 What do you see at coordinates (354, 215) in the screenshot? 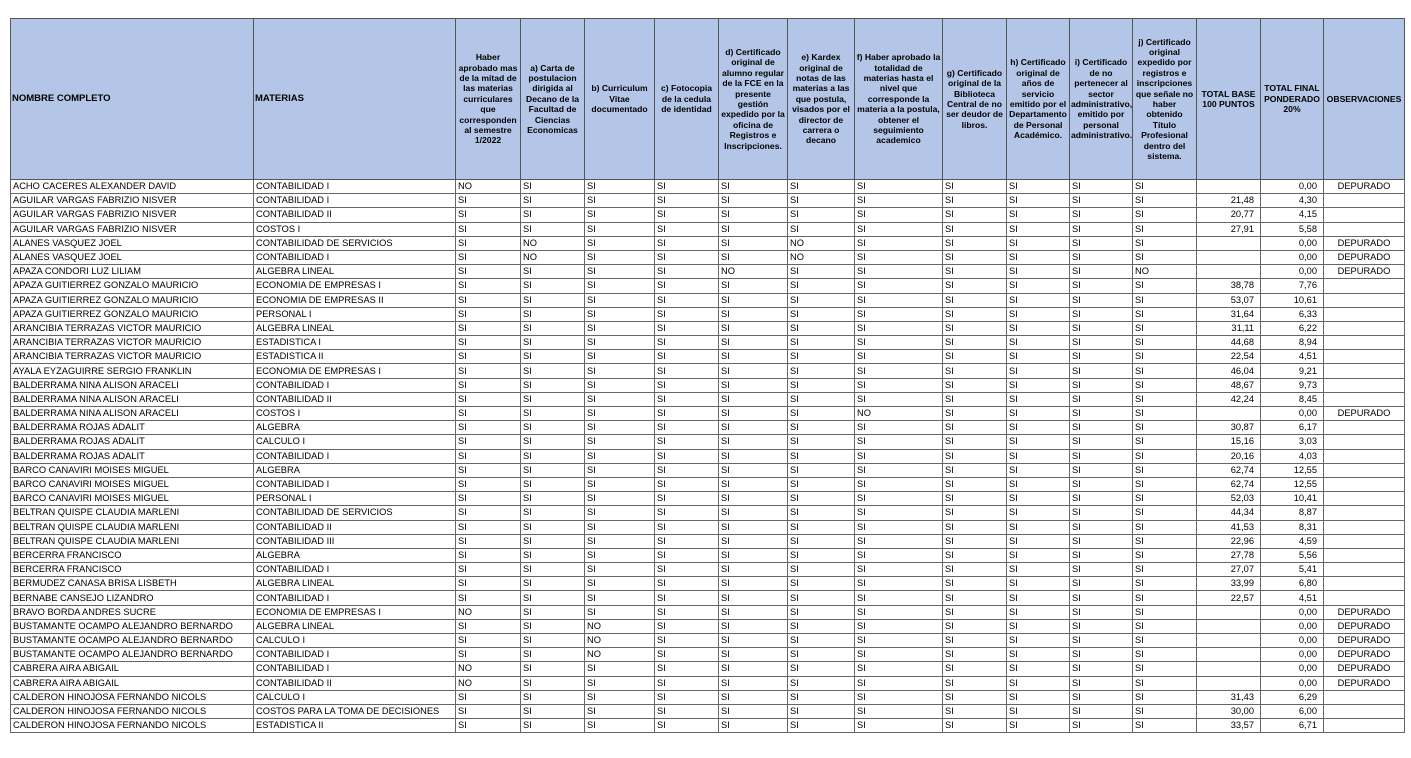
I see `subject-cell: CONTABILIDAD II` at bounding box center [354, 215].